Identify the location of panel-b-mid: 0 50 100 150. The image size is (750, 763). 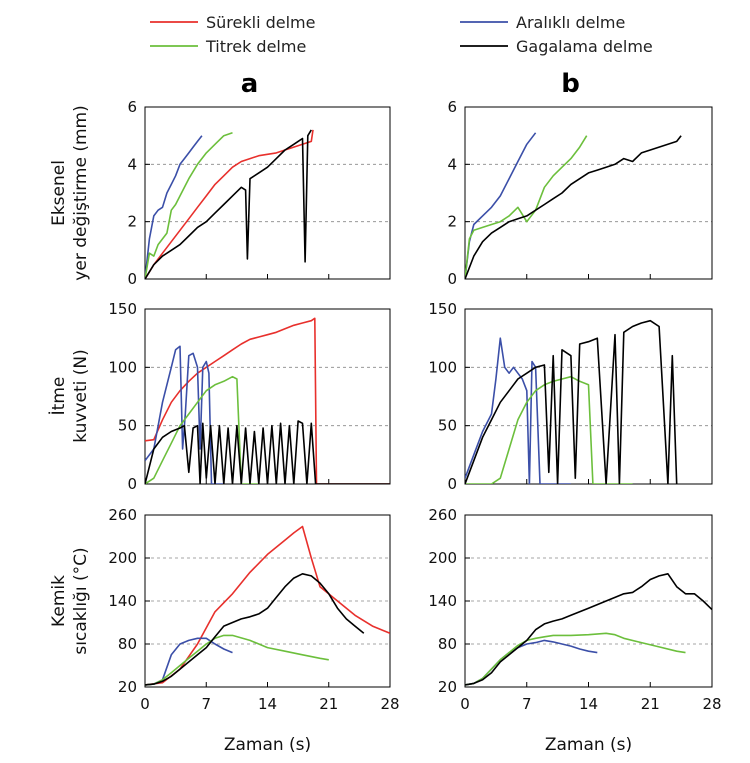
(570, 396).